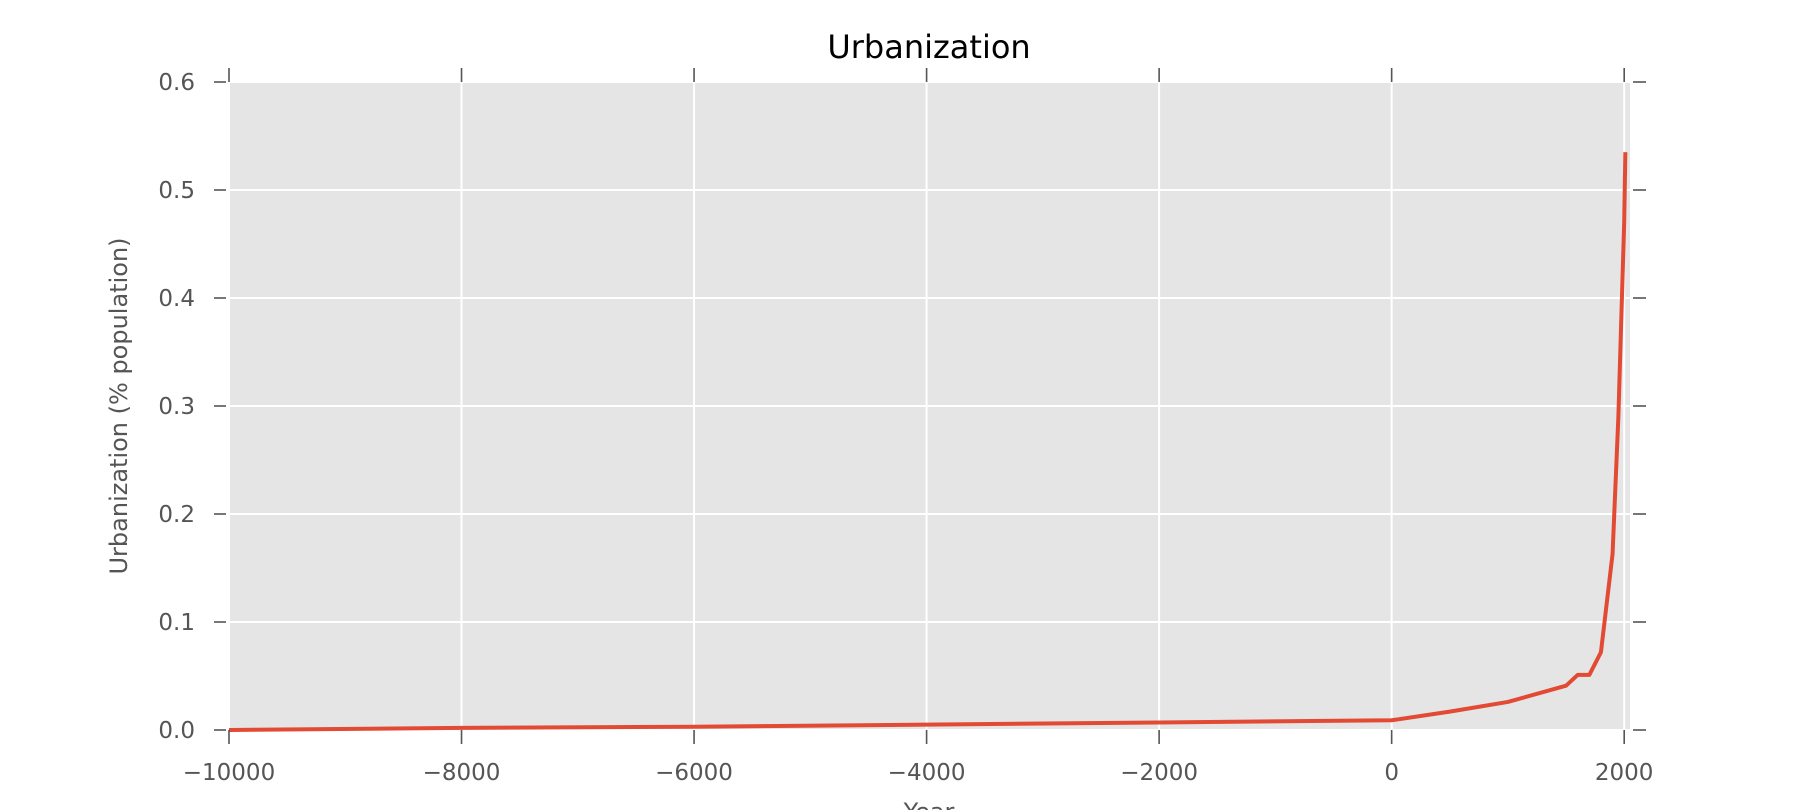  What do you see at coordinates (694, 773) in the screenshot?
I see `x-tick-label: −6000` at bounding box center [694, 773].